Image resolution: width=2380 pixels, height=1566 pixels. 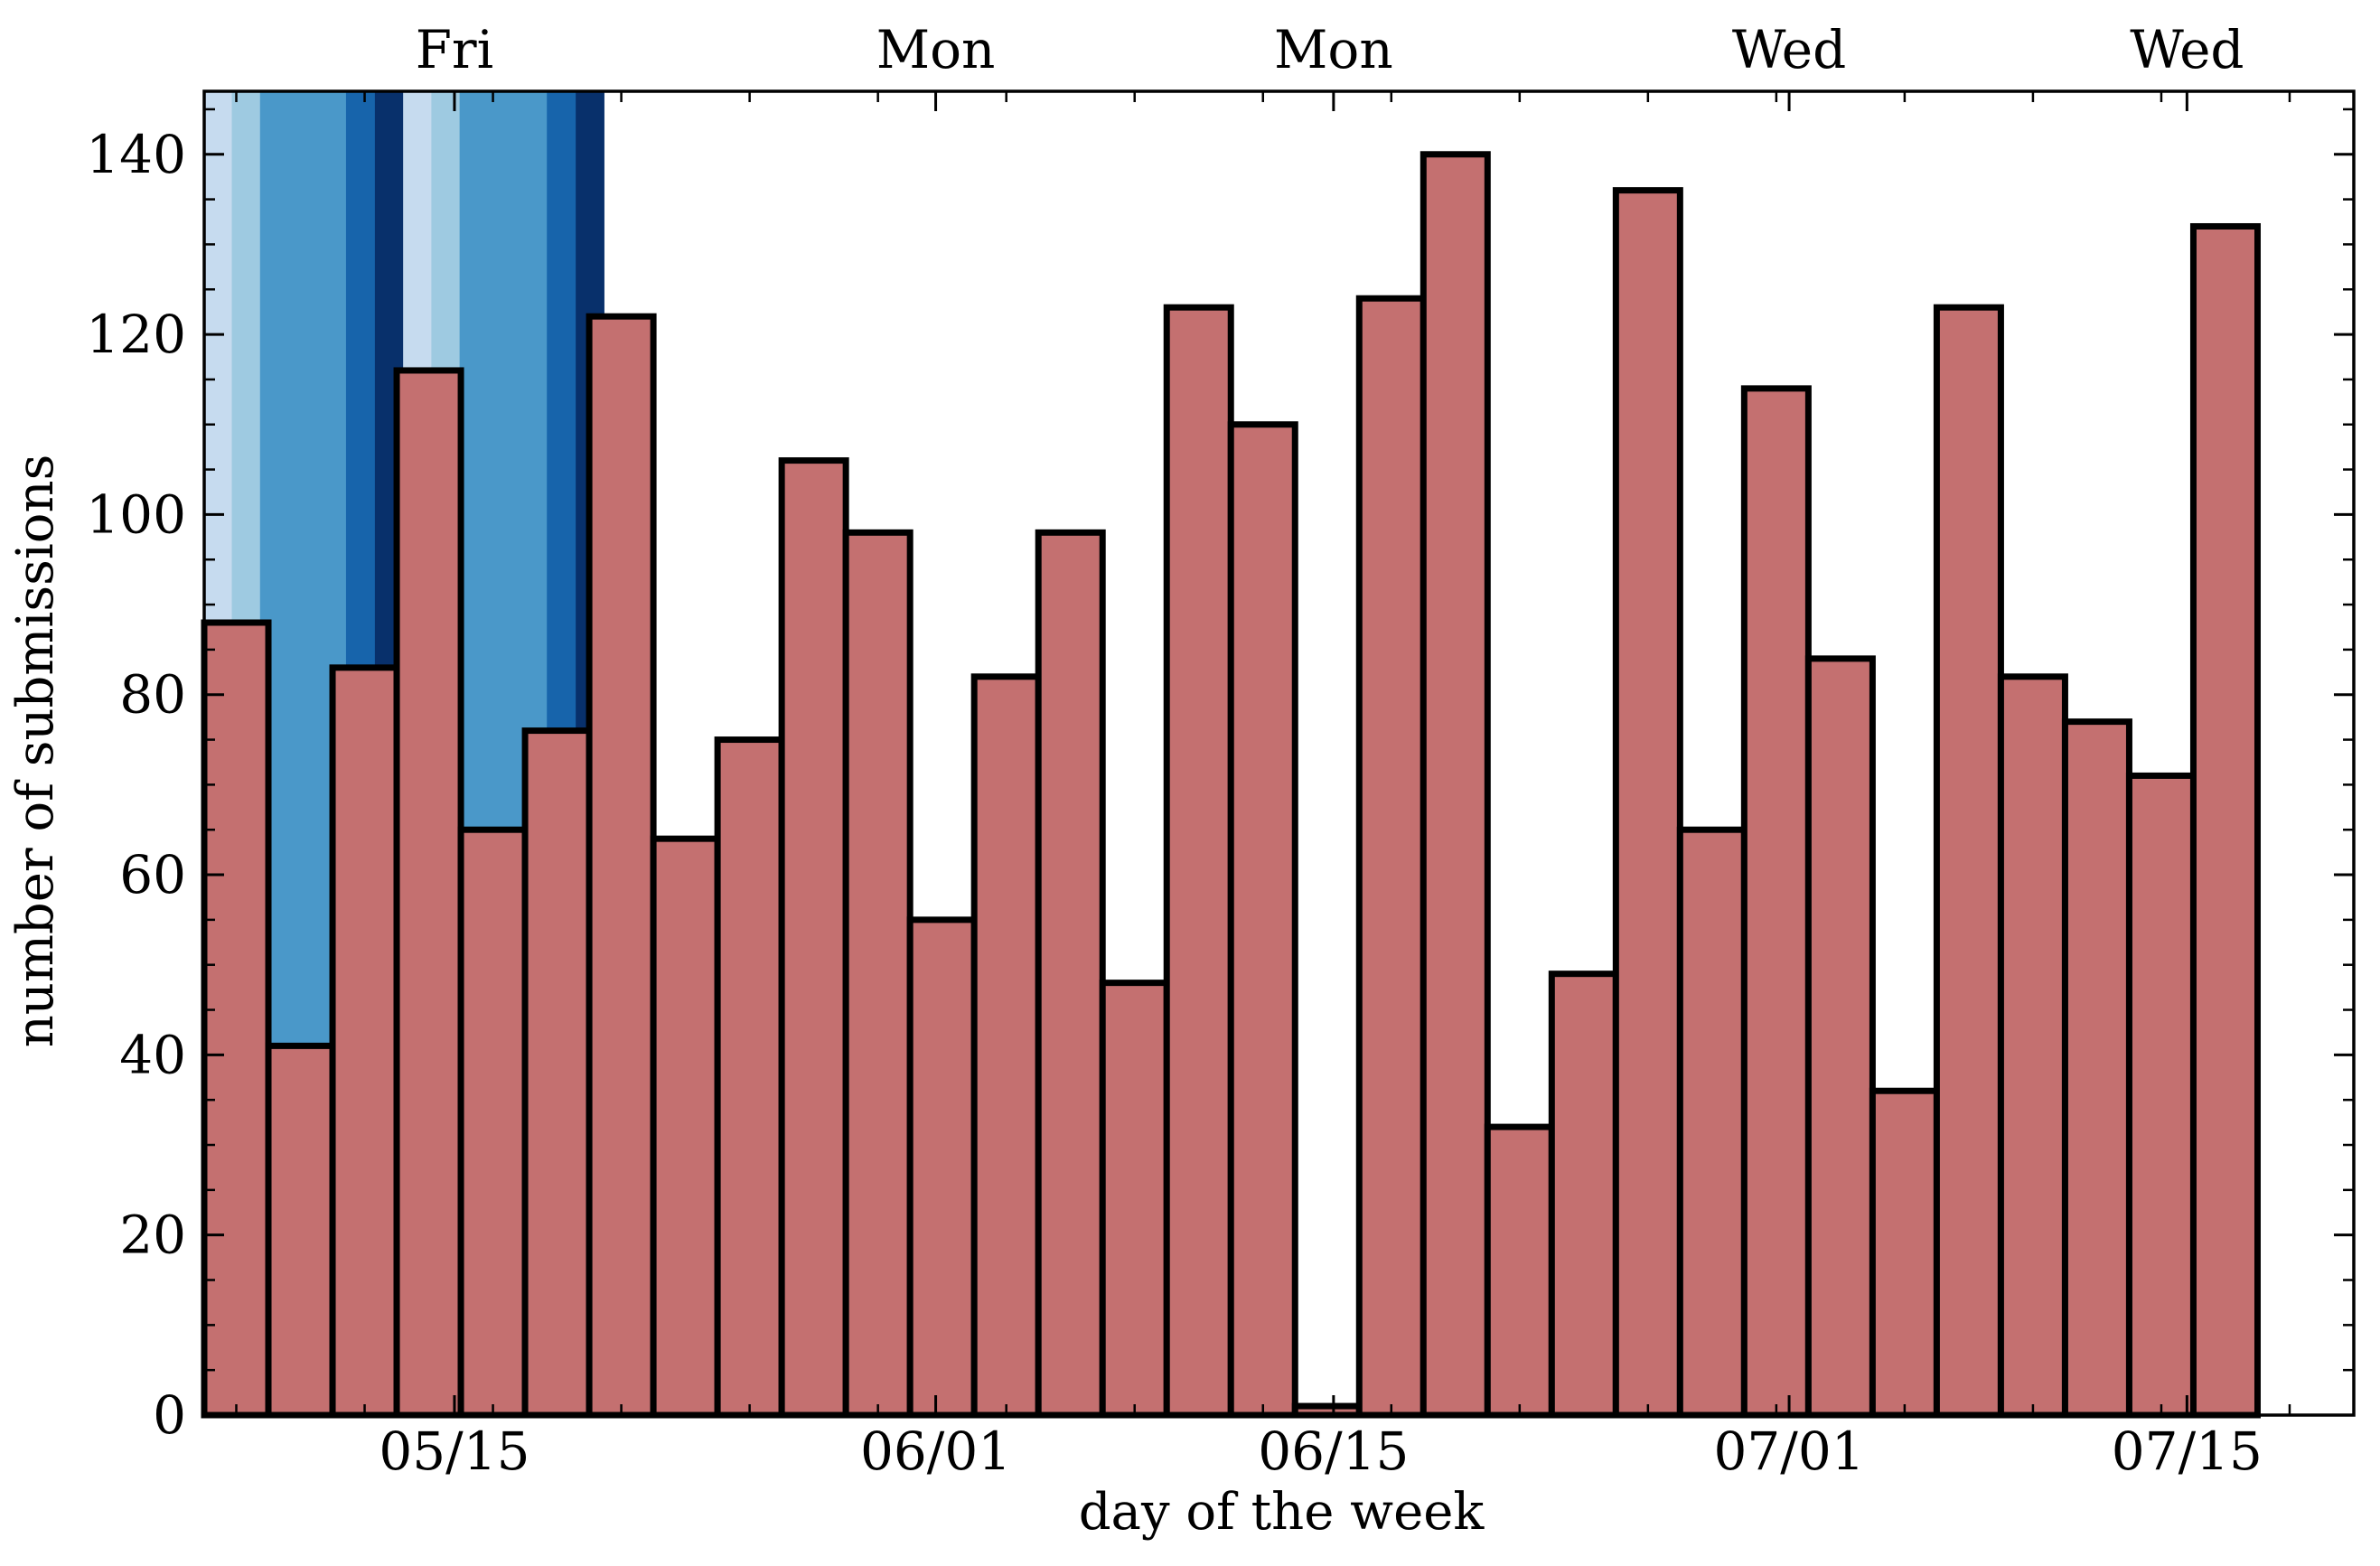 What do you see at coordinates (152, 1054) in the screenshot?
I see `y-tick-label-2: 40` at bounding box center [152, 1054].